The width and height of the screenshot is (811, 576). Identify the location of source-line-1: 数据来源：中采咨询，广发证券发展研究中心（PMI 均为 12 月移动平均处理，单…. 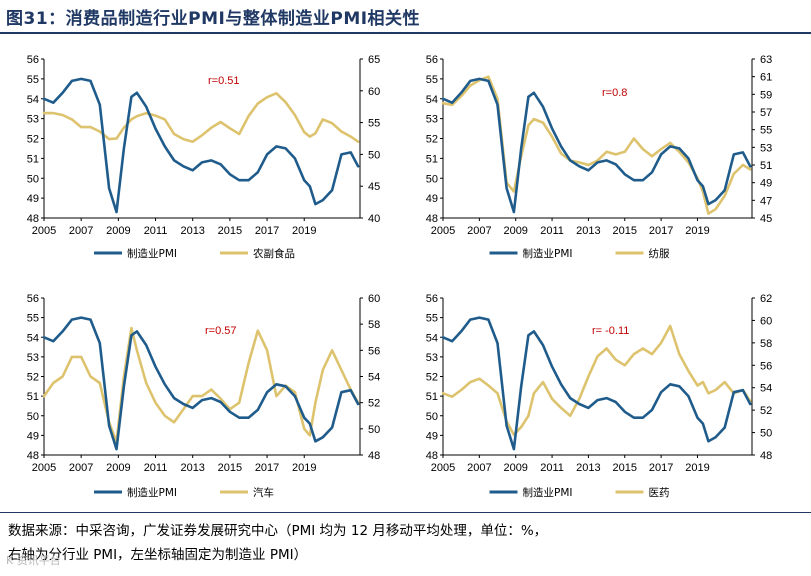
(278, 531).